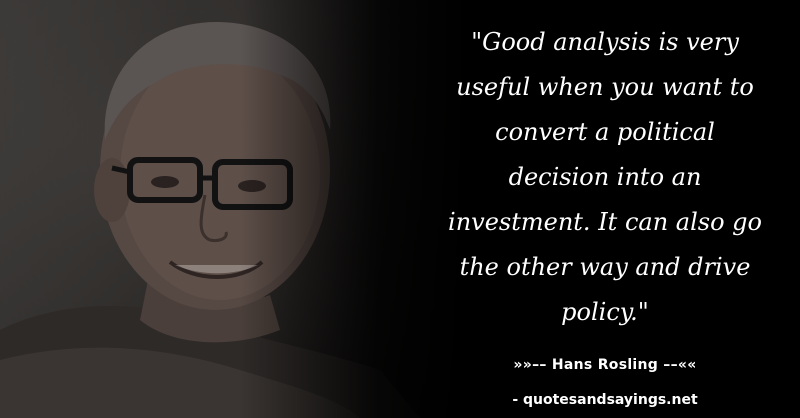  Describe the element at coordinates (605, 42) in the screenshot. I see `quote-line: "Good analysis is very` at that location.